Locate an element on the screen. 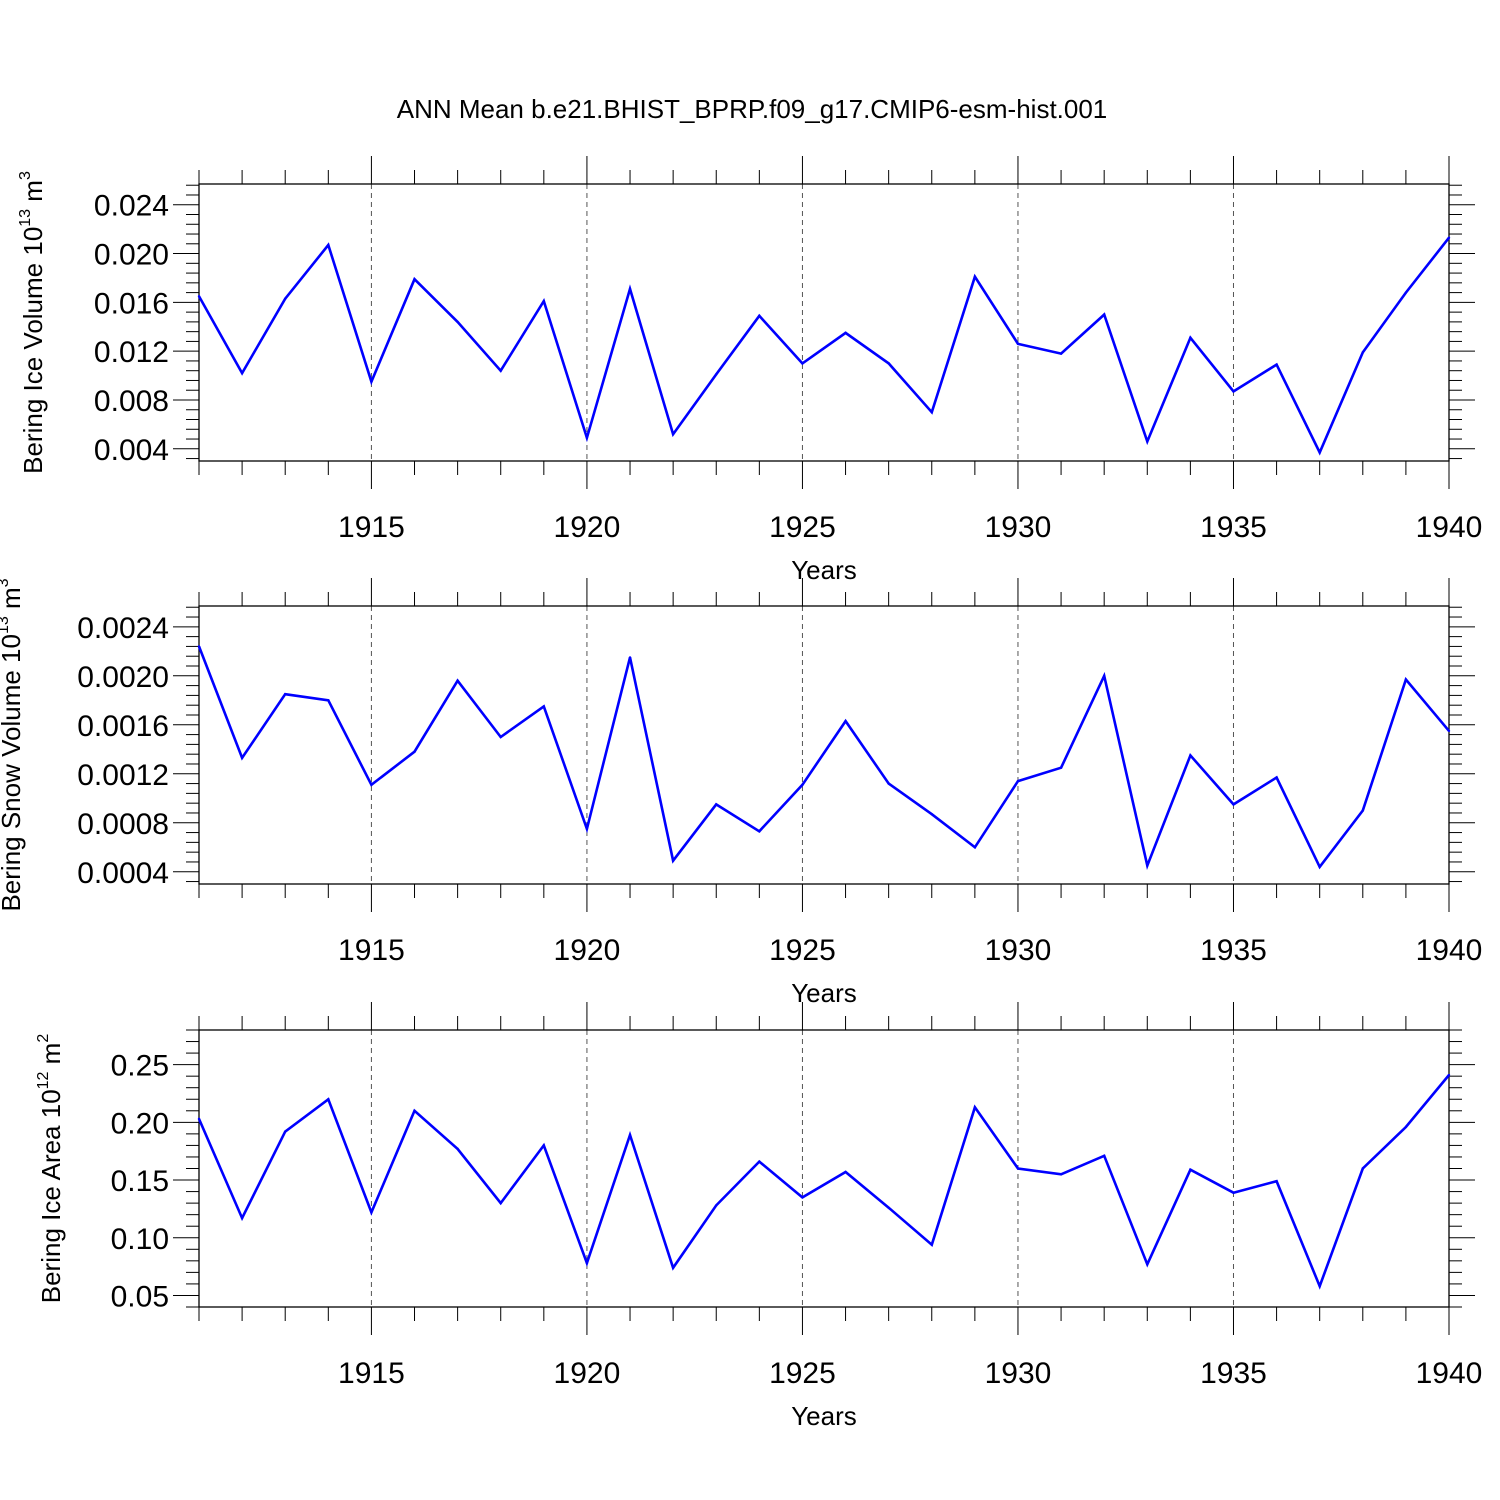 The image size is (1500, 1500). y-tick-label: 0.004 is located at coordinates (131, 450).